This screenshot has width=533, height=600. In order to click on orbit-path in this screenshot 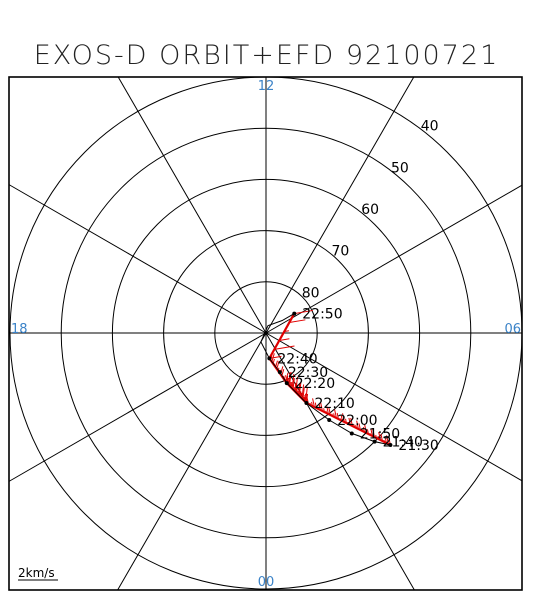, I will do `click(325, 379)`.